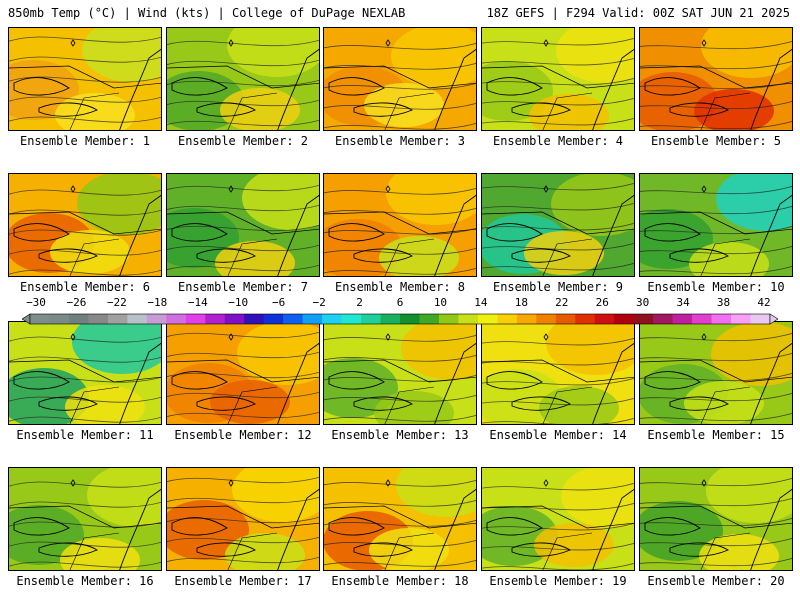 This screenshot has height=600, width=800. Describe the element at coordinates (558, 435) in the screenshot. I see `ensemble-member-label: Ensemble Member: 14` at that location.